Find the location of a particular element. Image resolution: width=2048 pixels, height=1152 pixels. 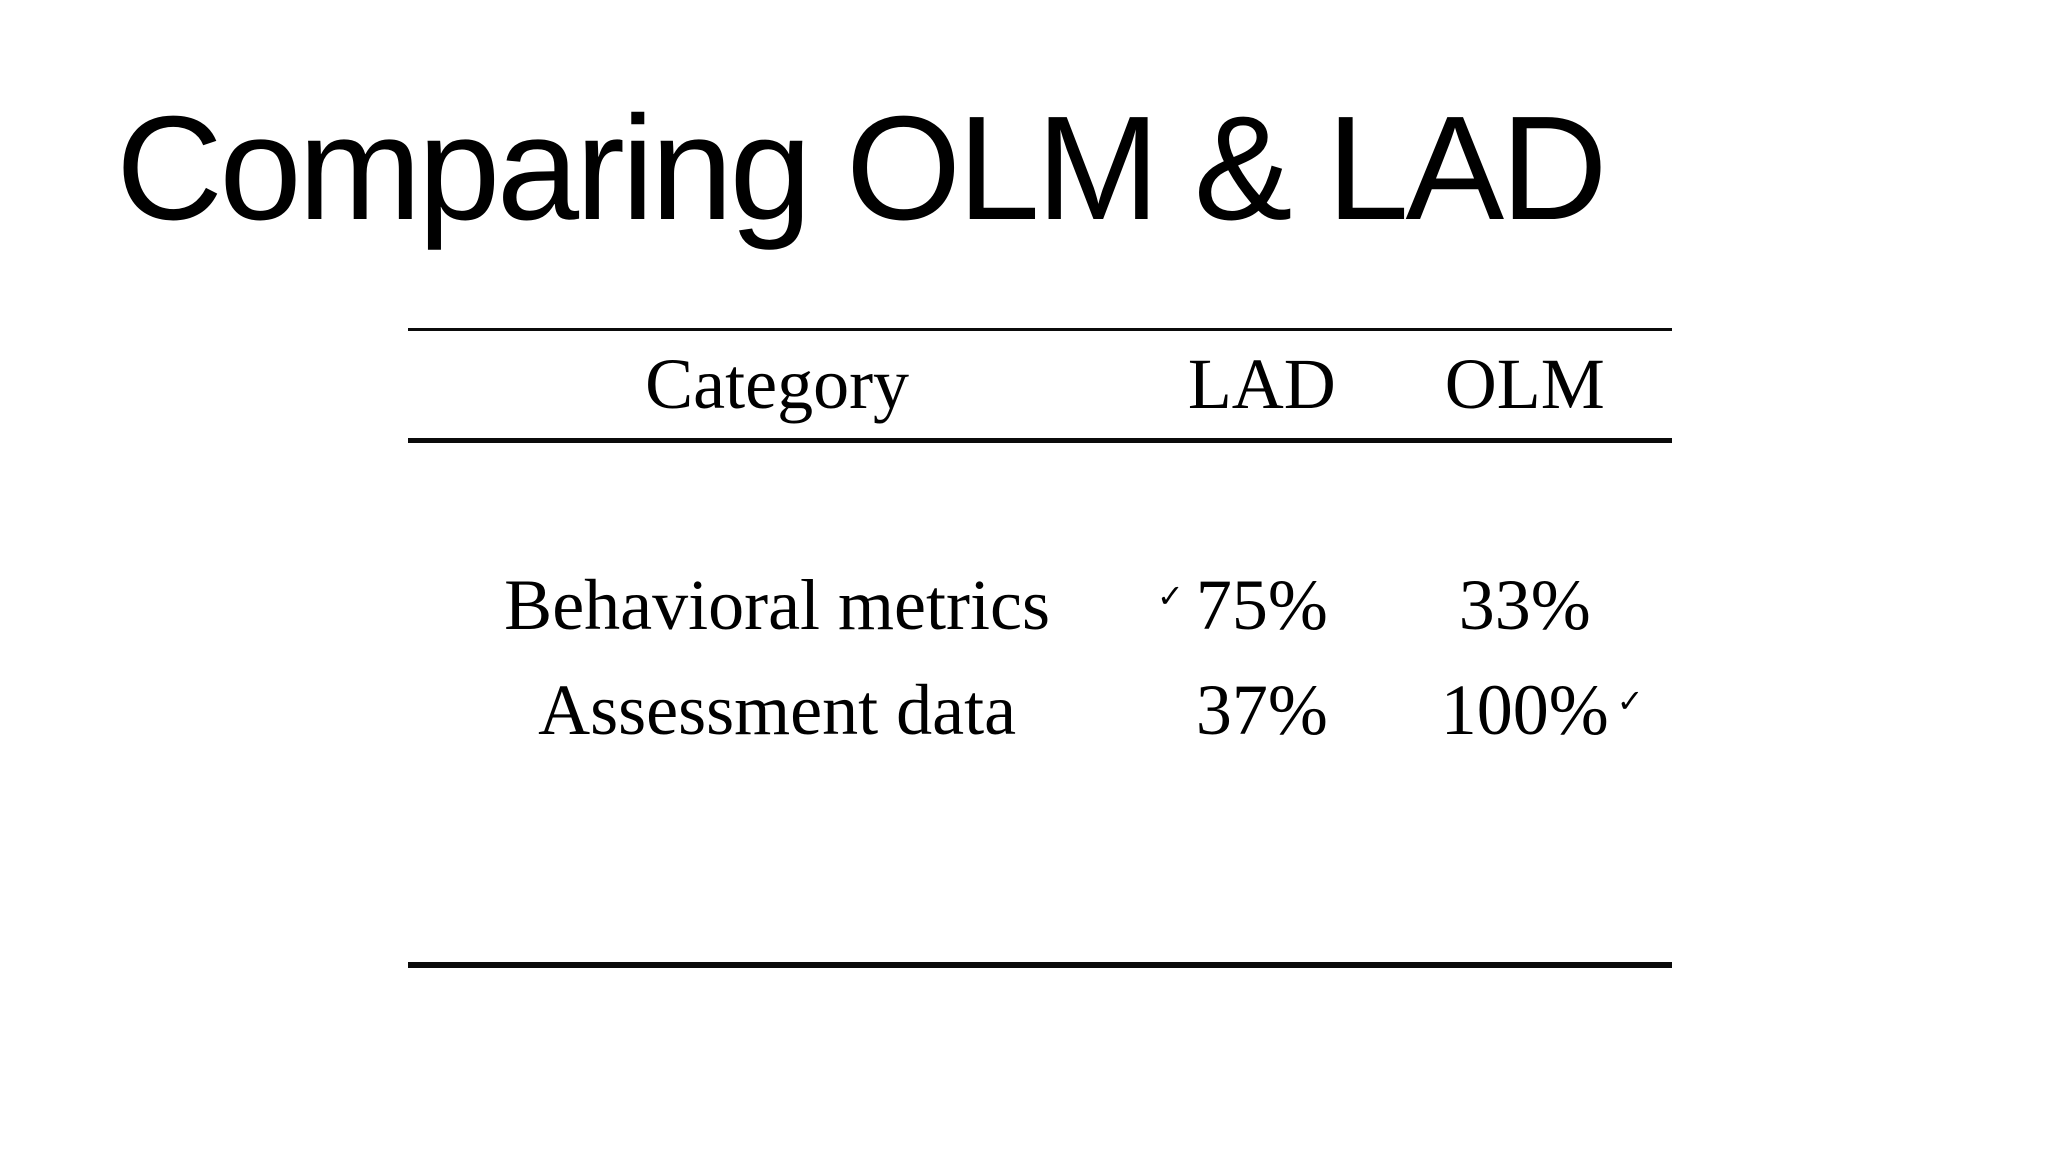

table-row-assessment-data: Assessment data 37% 100% ✓ is located at coordinates (1040, 710).